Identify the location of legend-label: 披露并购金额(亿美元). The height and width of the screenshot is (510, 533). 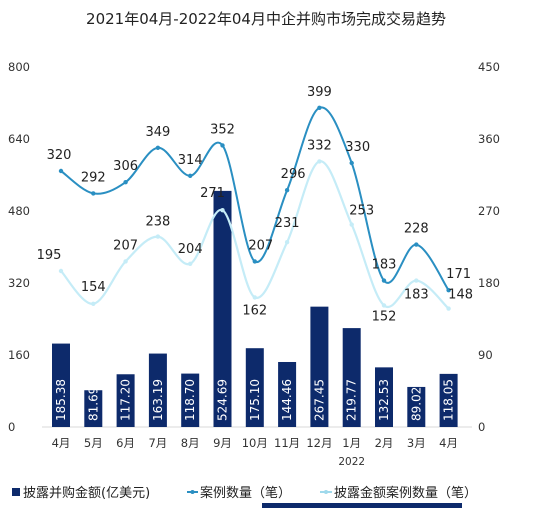
(86, 493).